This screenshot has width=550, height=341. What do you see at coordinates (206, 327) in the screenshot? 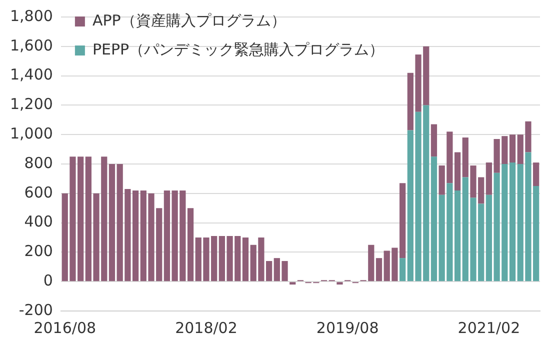
I see `x-tick-label: 2018/02` at bounding box center [206, 327].